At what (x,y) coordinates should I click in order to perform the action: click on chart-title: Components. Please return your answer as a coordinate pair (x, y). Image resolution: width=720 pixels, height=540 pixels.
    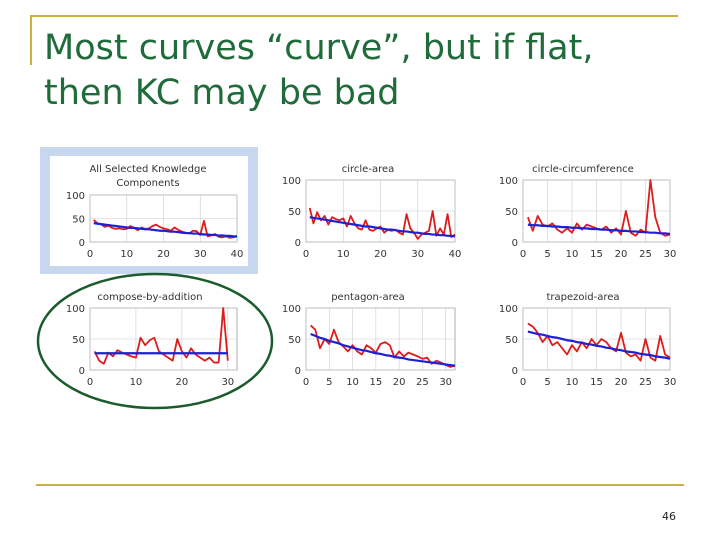
    Looking at the image, I should click on (147, 183).